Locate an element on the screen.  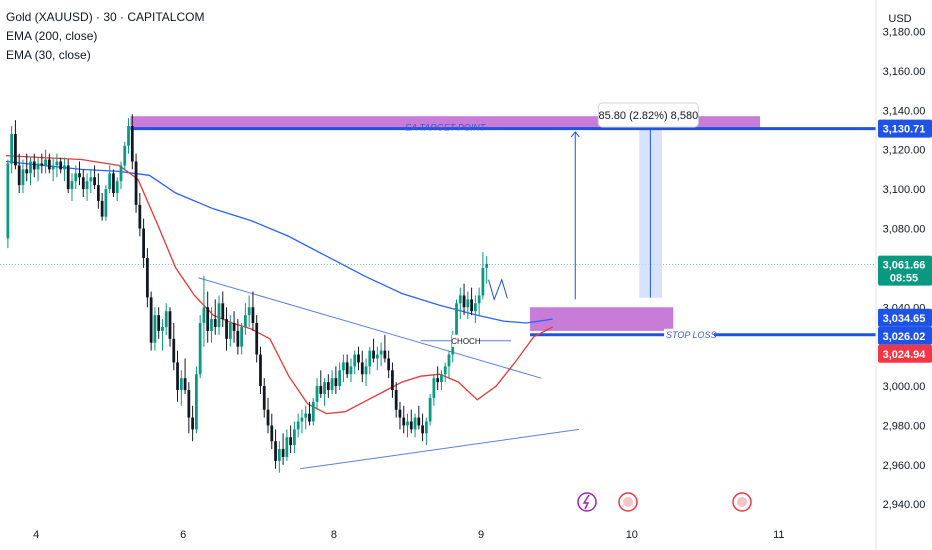
choch-label-bg is located at coordinates (465, 340).